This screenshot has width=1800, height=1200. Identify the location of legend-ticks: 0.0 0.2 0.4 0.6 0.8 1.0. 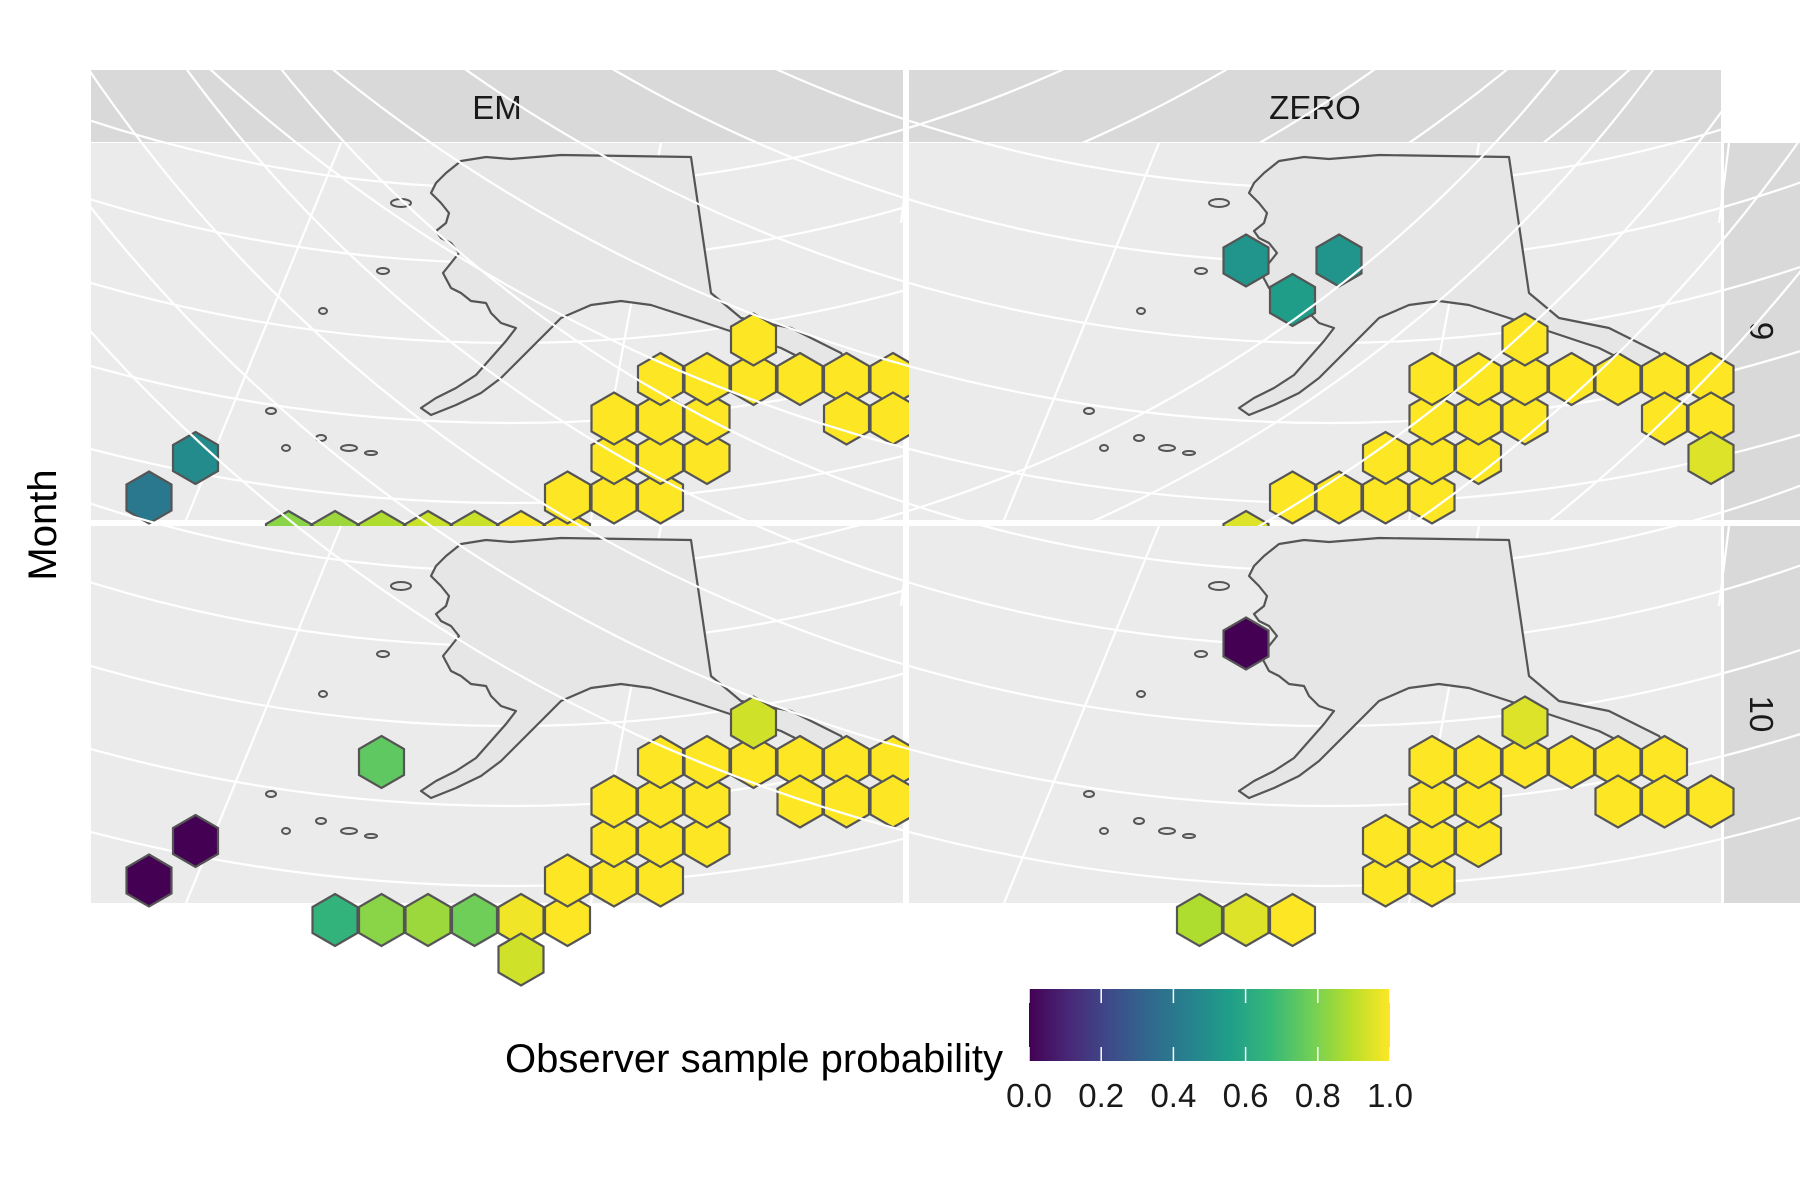
(1209, 1051).